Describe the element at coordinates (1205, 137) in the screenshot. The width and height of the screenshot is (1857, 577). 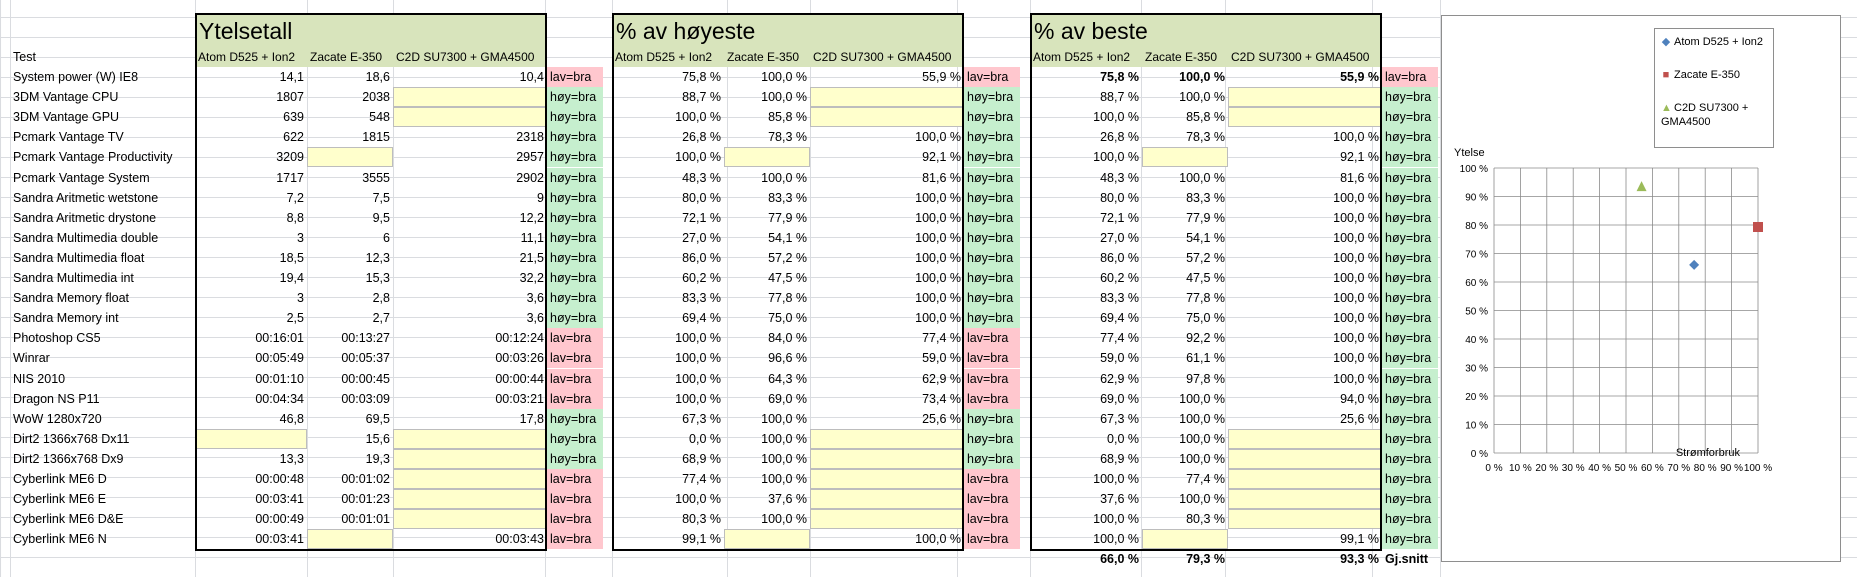
I see `data-cell: 78,3 %` at that location.